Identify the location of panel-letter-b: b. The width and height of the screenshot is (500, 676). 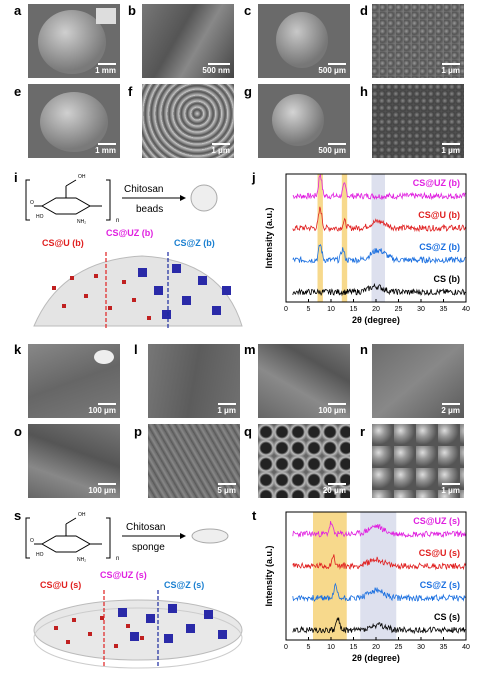
(132, 10).